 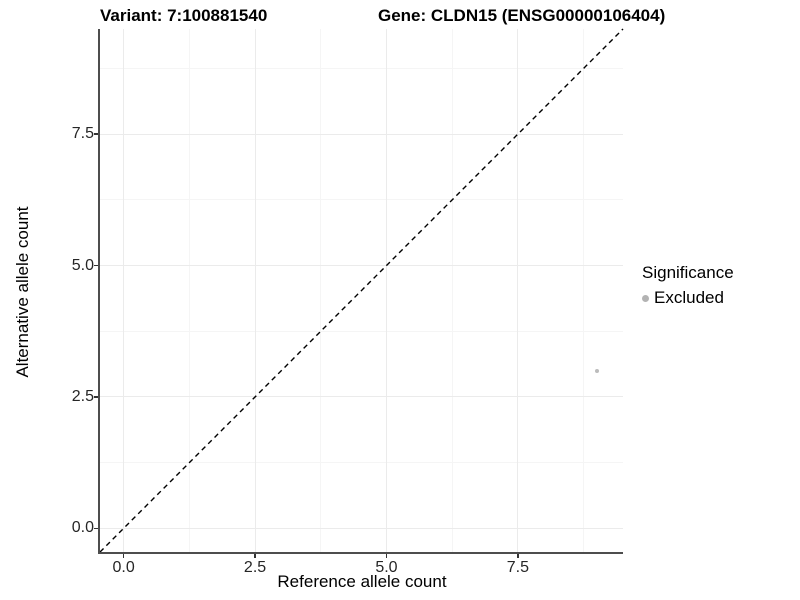 I want to click on x-tick-label: 7.5, so click(x=517, y=567).